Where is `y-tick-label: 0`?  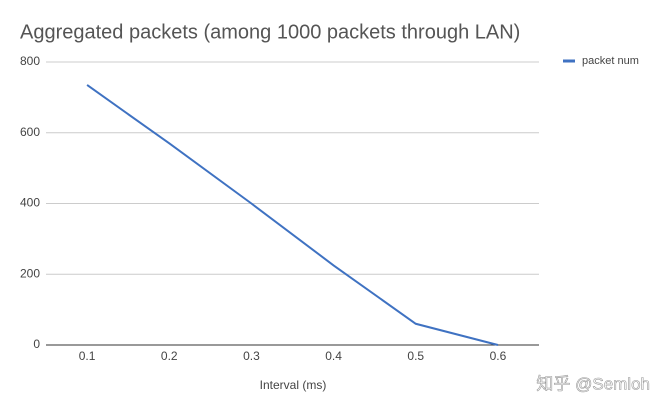
y-tick-label: 0 is located at coordinates (36, 344).